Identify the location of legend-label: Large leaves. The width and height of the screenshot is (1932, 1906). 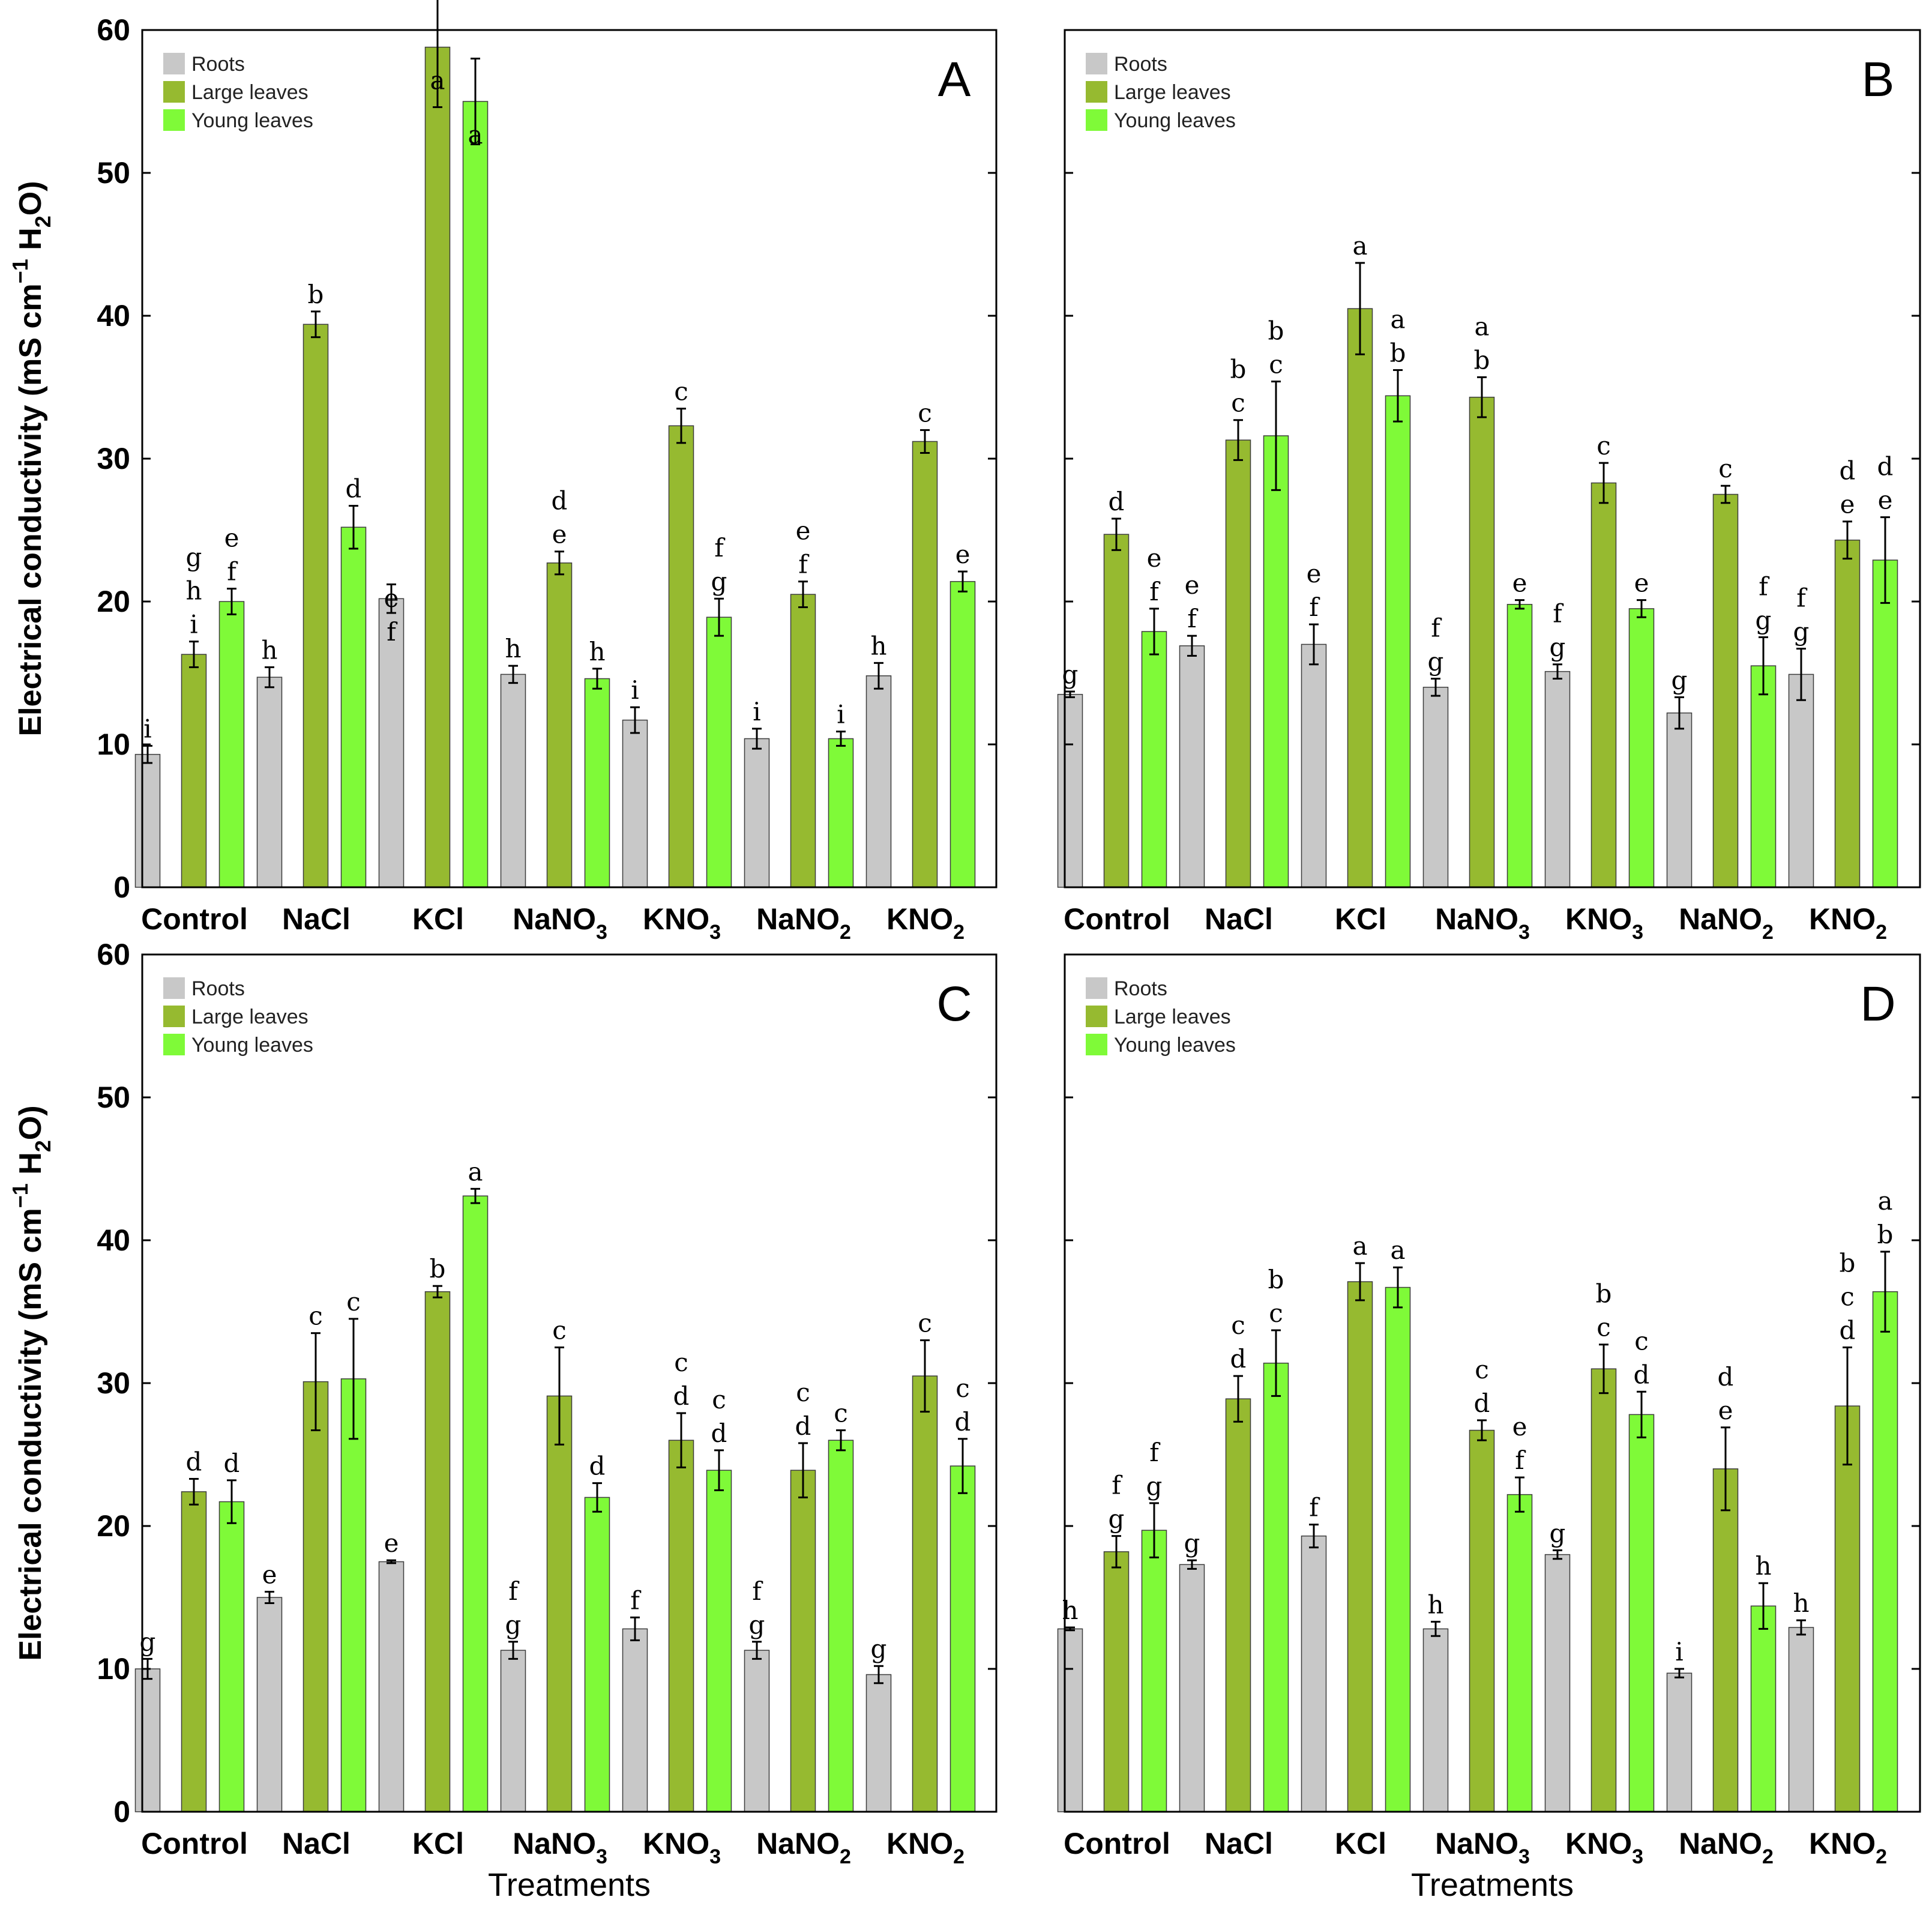
(1172, 93).